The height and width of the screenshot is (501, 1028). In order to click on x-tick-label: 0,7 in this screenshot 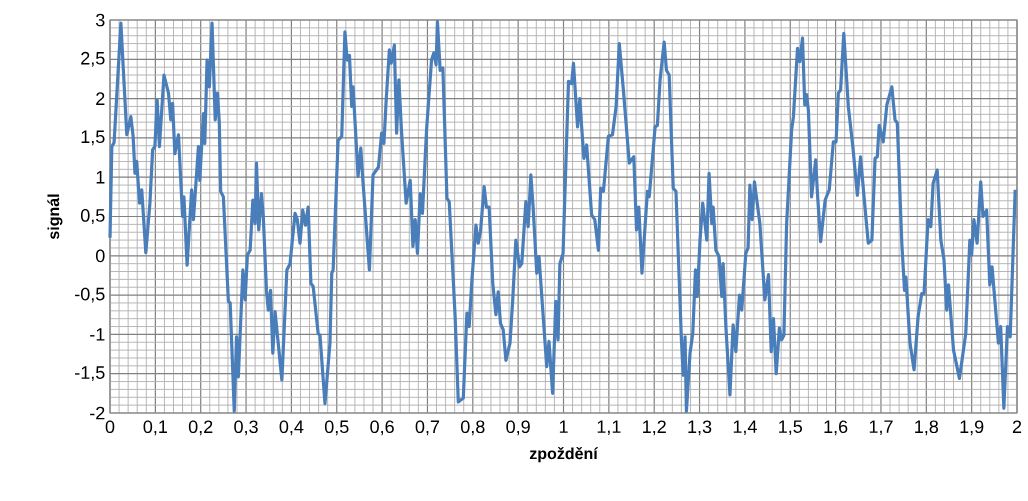, I will do `click(427, 428)`.